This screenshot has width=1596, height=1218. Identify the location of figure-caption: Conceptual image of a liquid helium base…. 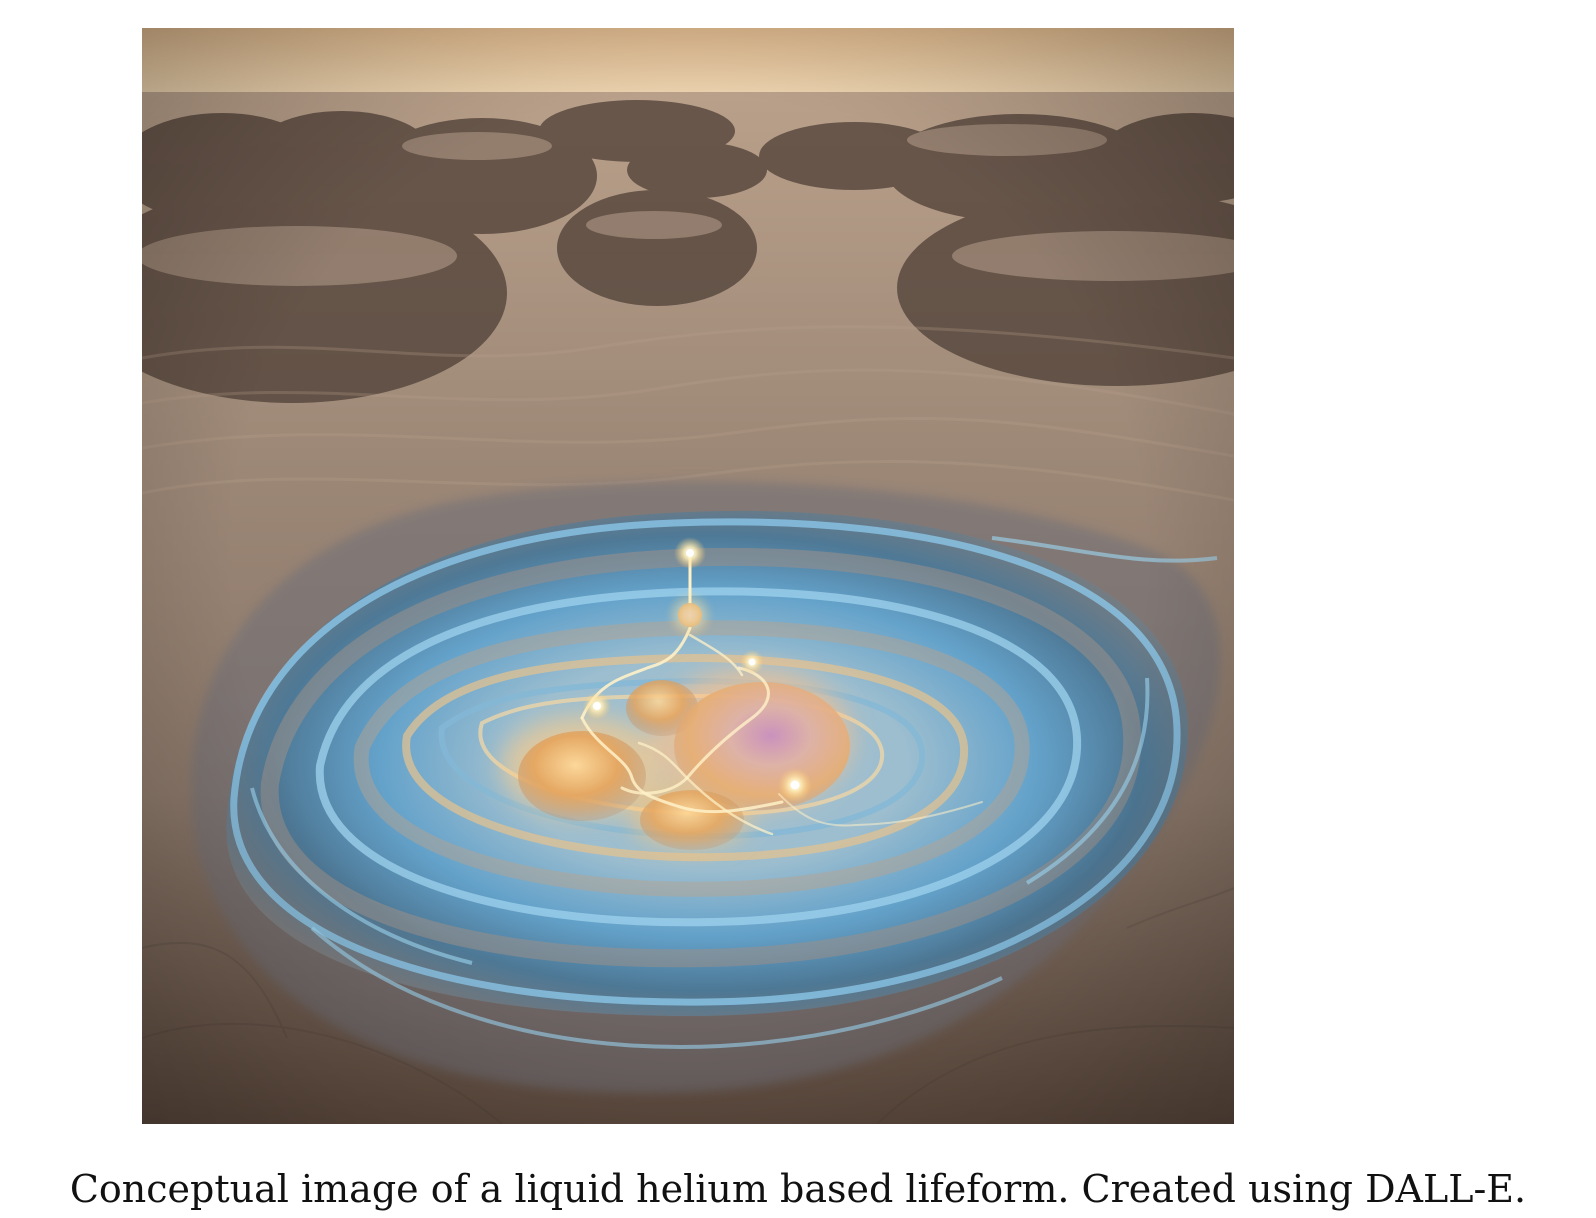
(798, 1189).